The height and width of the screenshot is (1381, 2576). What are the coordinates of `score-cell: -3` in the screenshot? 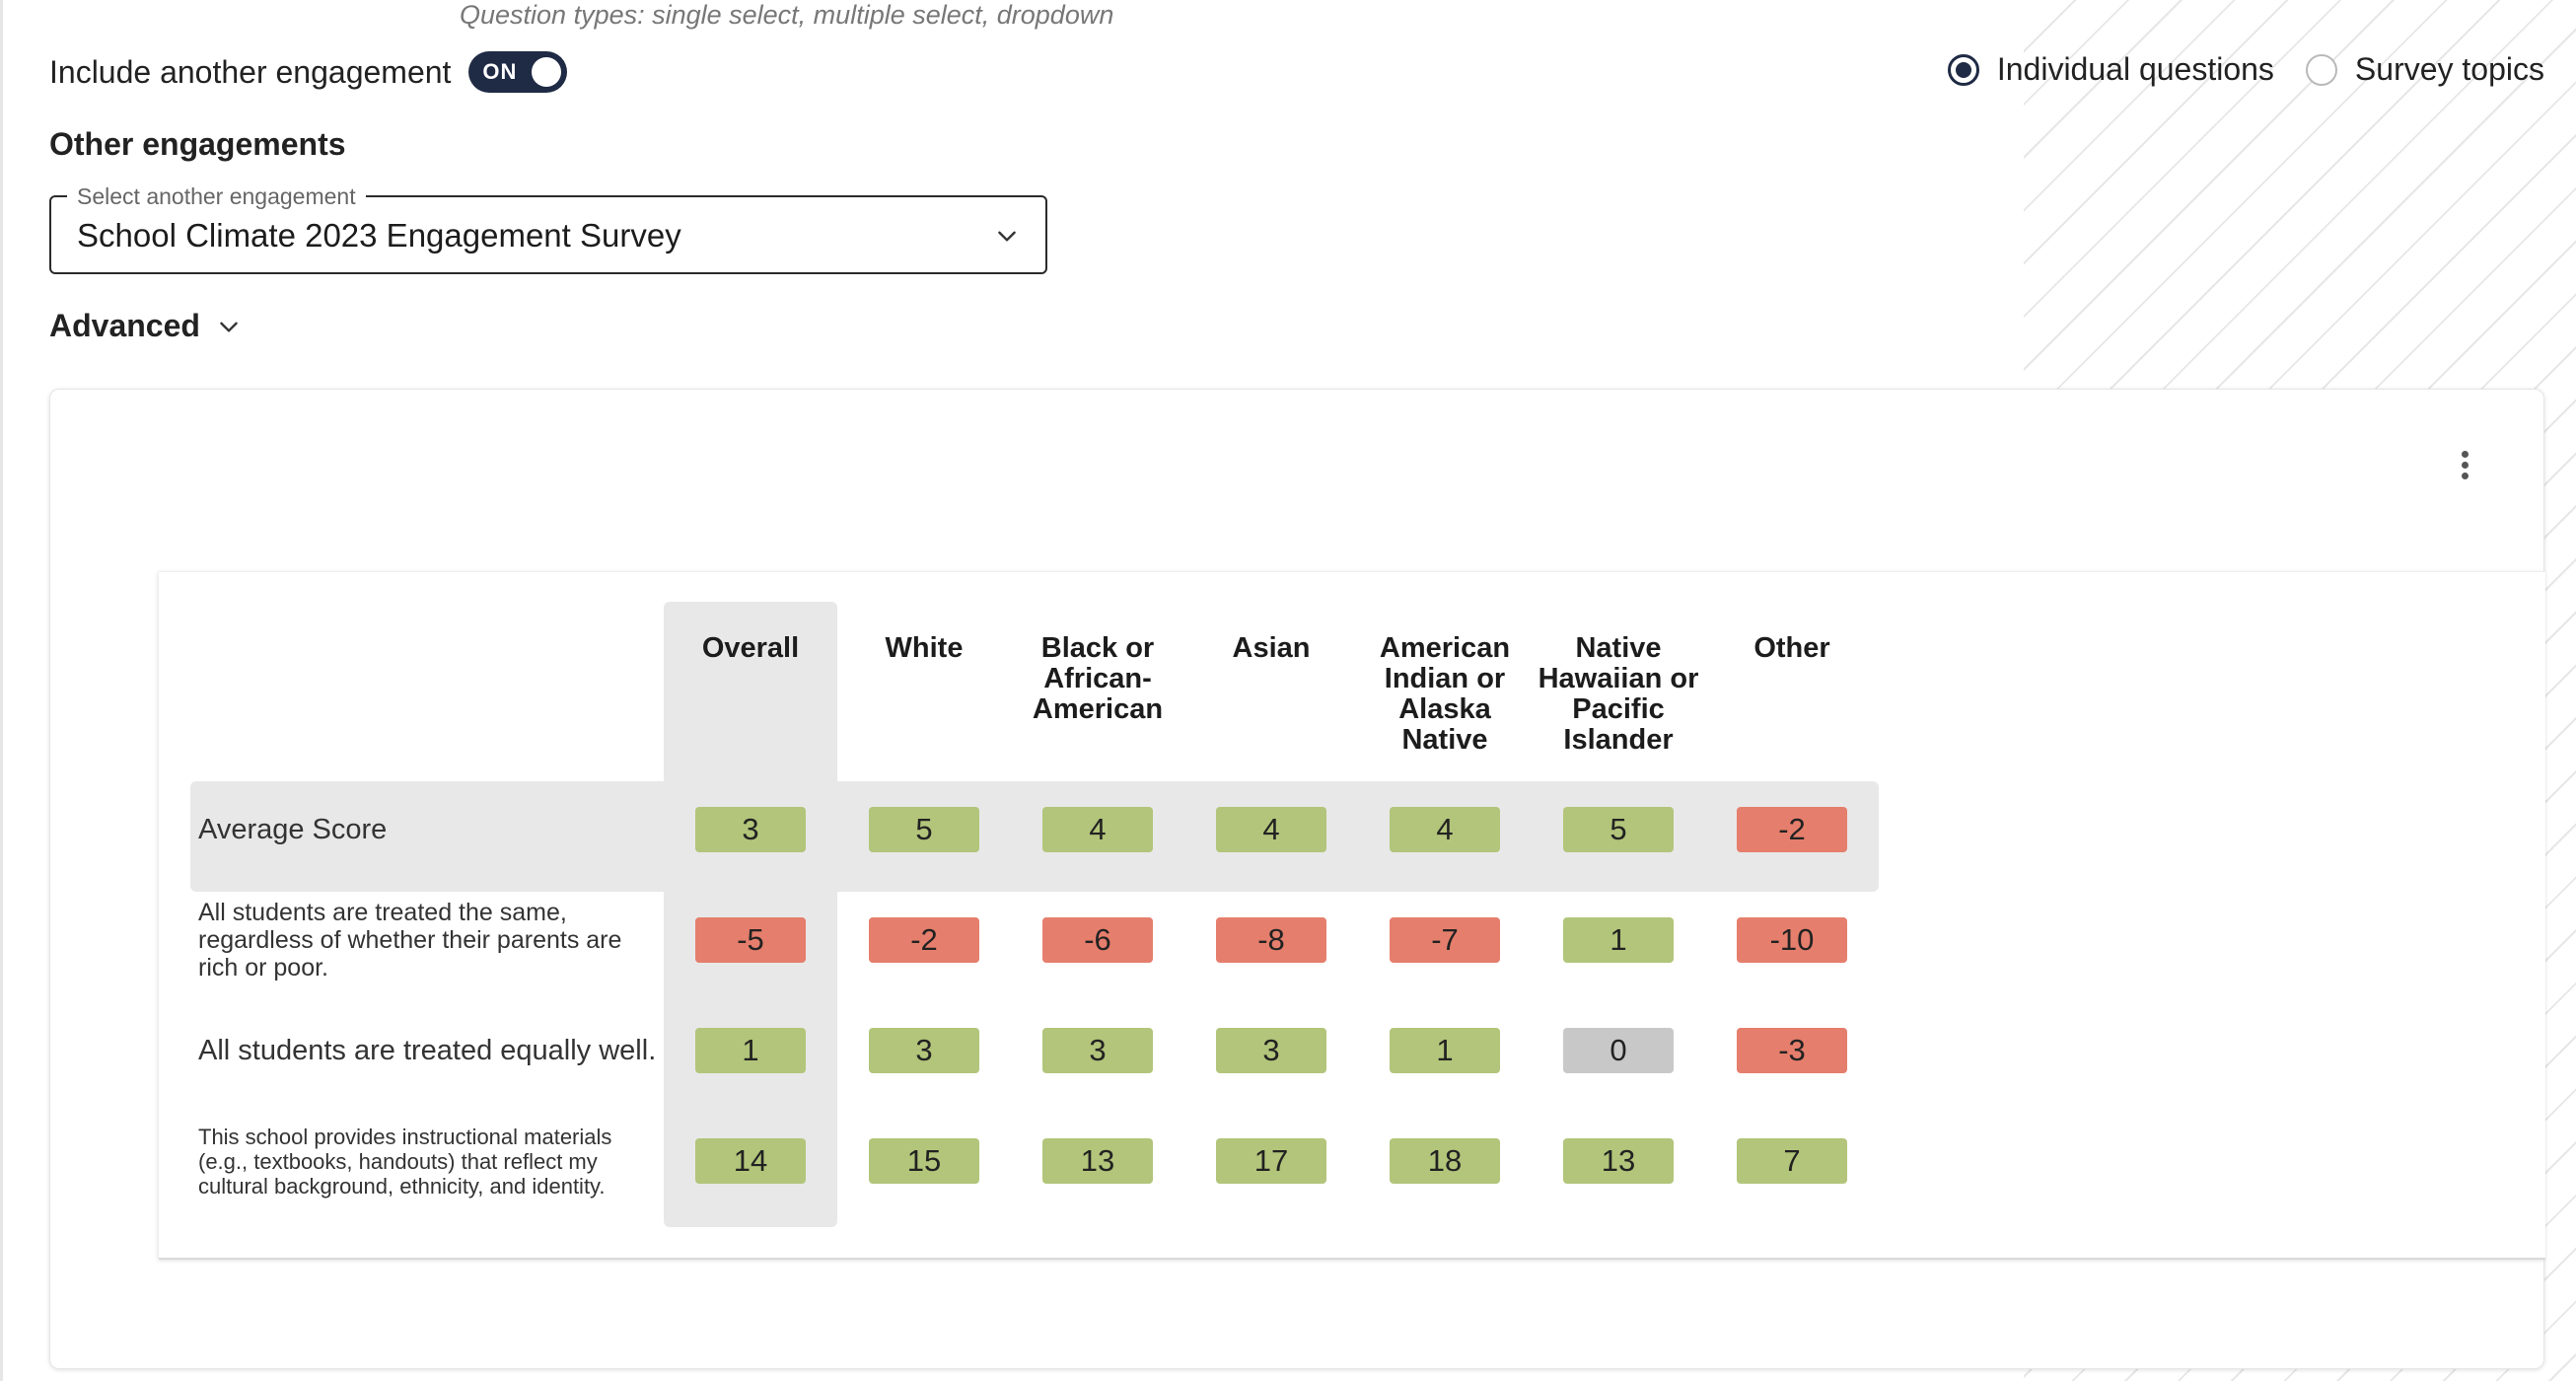 It's located at (1792, 1050).